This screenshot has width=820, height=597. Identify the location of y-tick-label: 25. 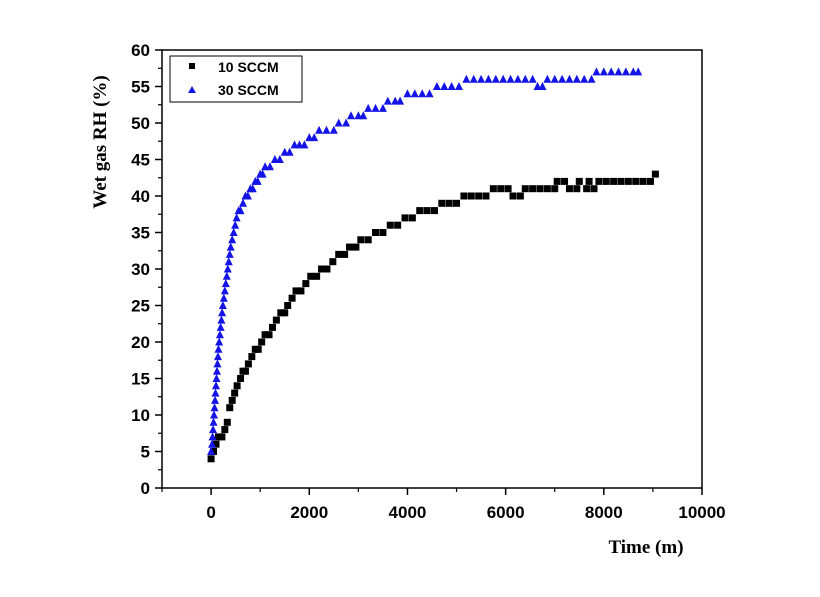
(140, 306).